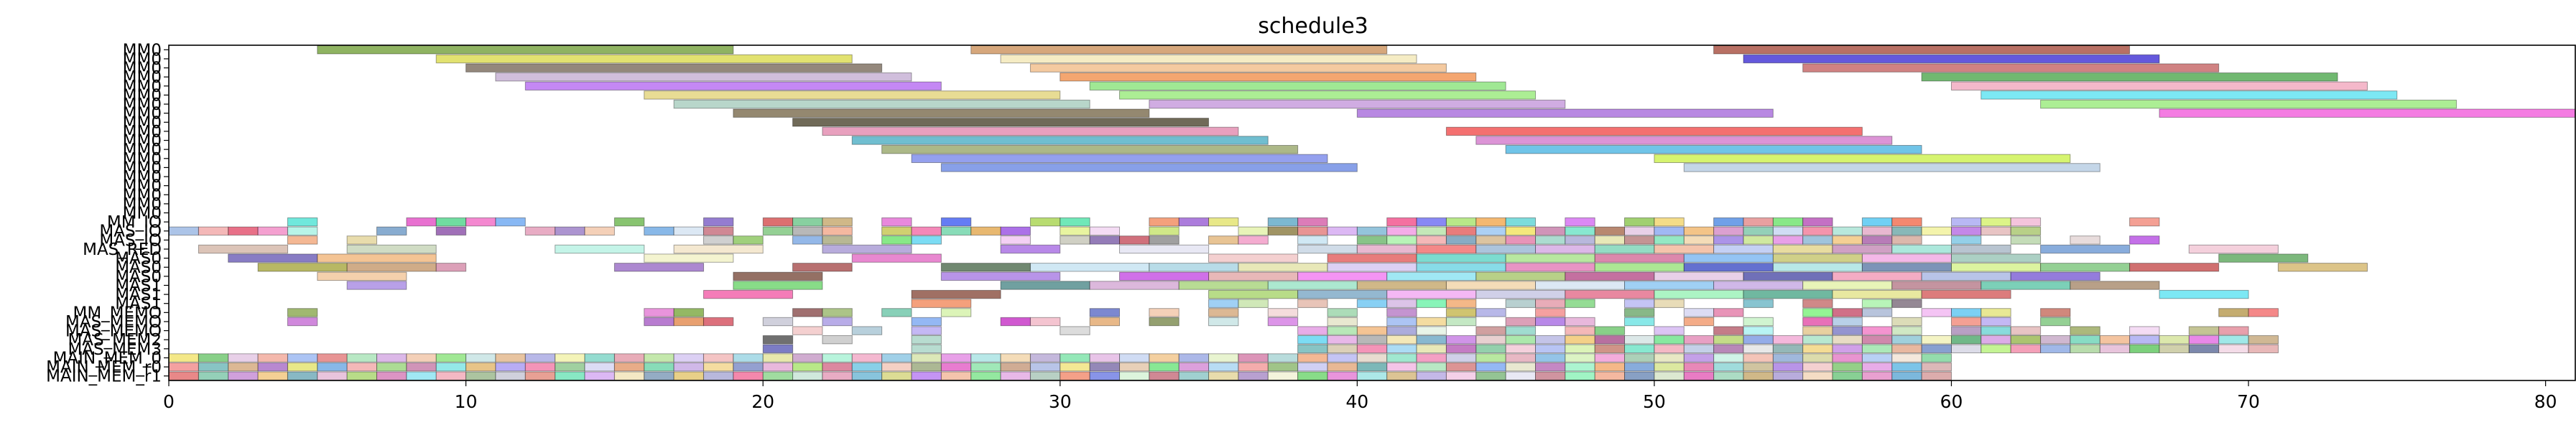 This screenshot has height=425, width=2576. Describe the element at coordinates (1654, 401) in the screenshot. I see `x-tick-label: 50` at that location.